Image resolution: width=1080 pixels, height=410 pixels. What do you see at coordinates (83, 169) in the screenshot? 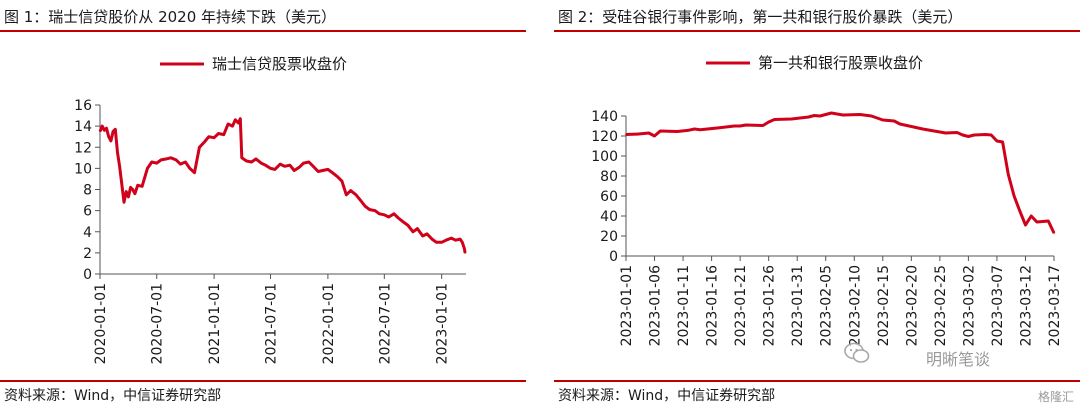
I see `y-tick-label: 10` at bounding box center [83, 169].